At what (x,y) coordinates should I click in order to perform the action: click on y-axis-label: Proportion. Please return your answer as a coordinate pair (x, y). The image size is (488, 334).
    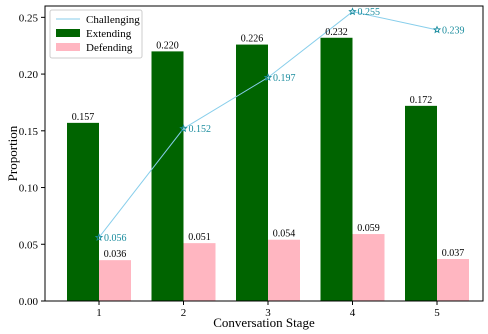
    Looking at the image, I should click on (12, 153).